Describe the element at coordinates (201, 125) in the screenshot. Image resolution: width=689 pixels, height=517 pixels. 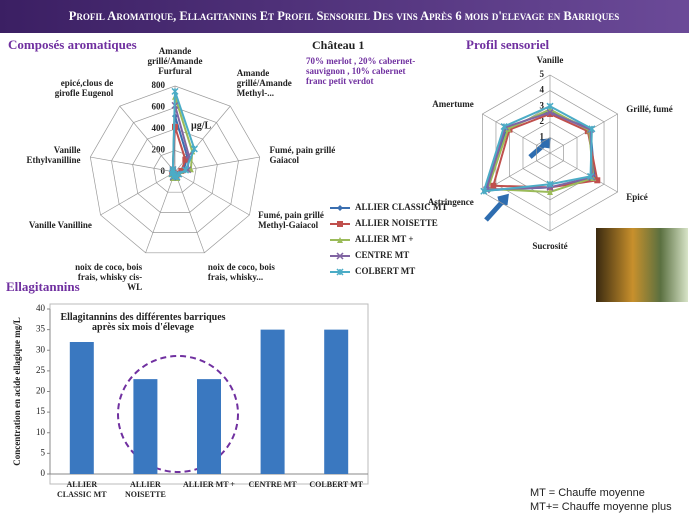
I see `unit-label: µg/L` at that location.